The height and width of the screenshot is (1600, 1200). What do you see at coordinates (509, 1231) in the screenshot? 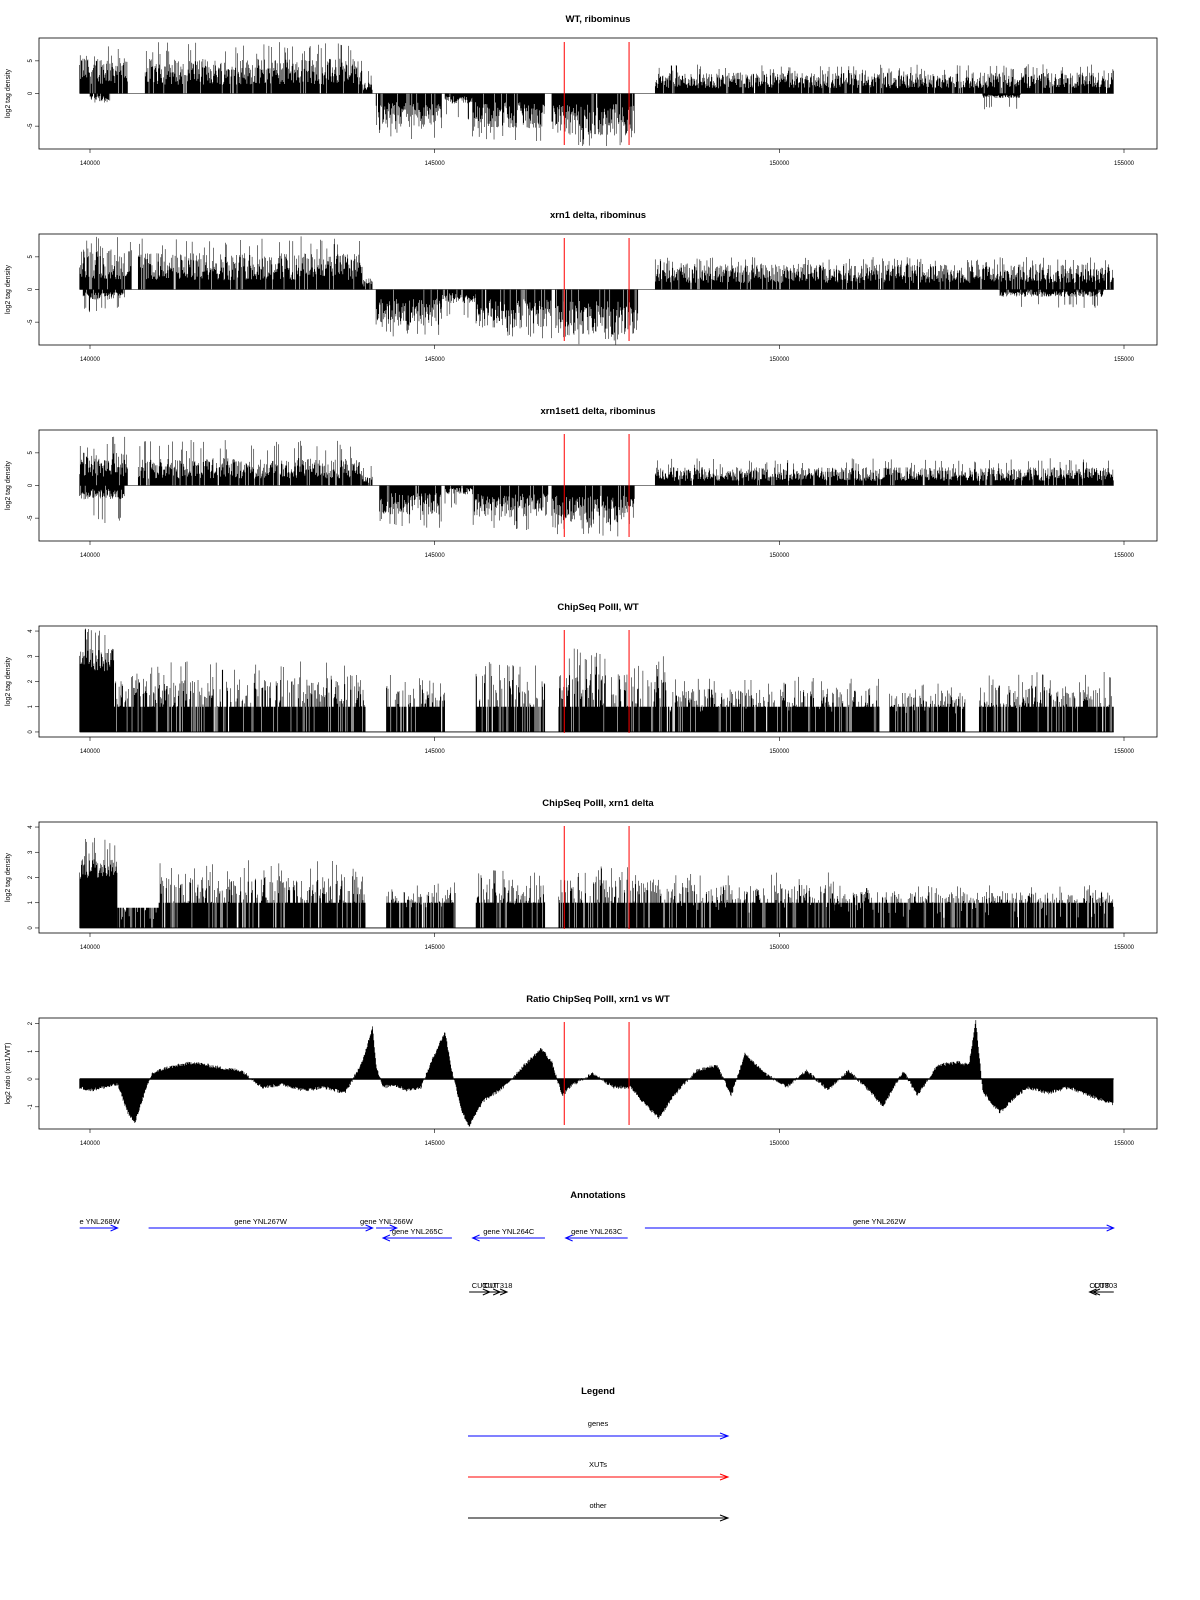
I see `annotation-label: gene YNL264C` at bounding box center [509, 1231].